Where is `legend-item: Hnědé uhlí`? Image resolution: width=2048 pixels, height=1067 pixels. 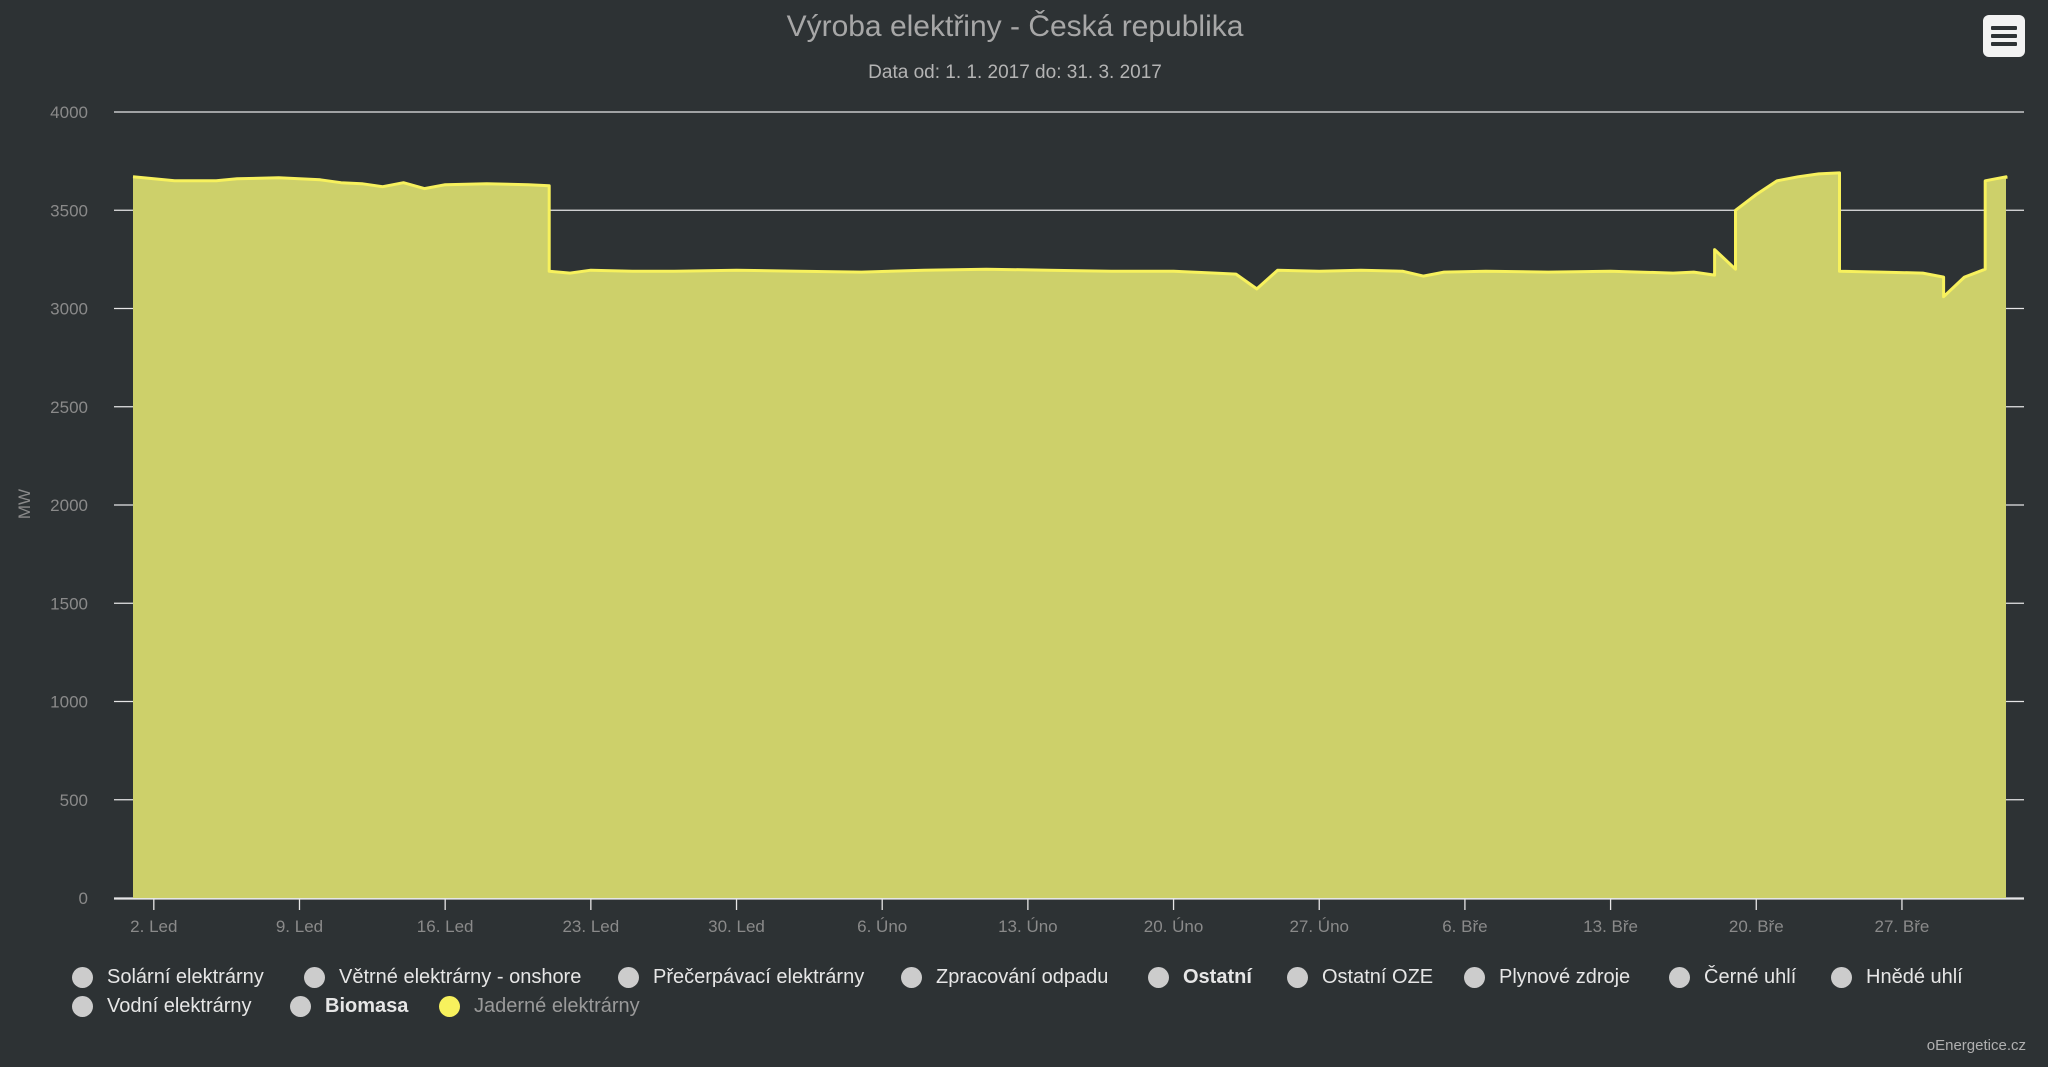
legend-item: Hnědé uhlí is located at coordinates (1897, 977).